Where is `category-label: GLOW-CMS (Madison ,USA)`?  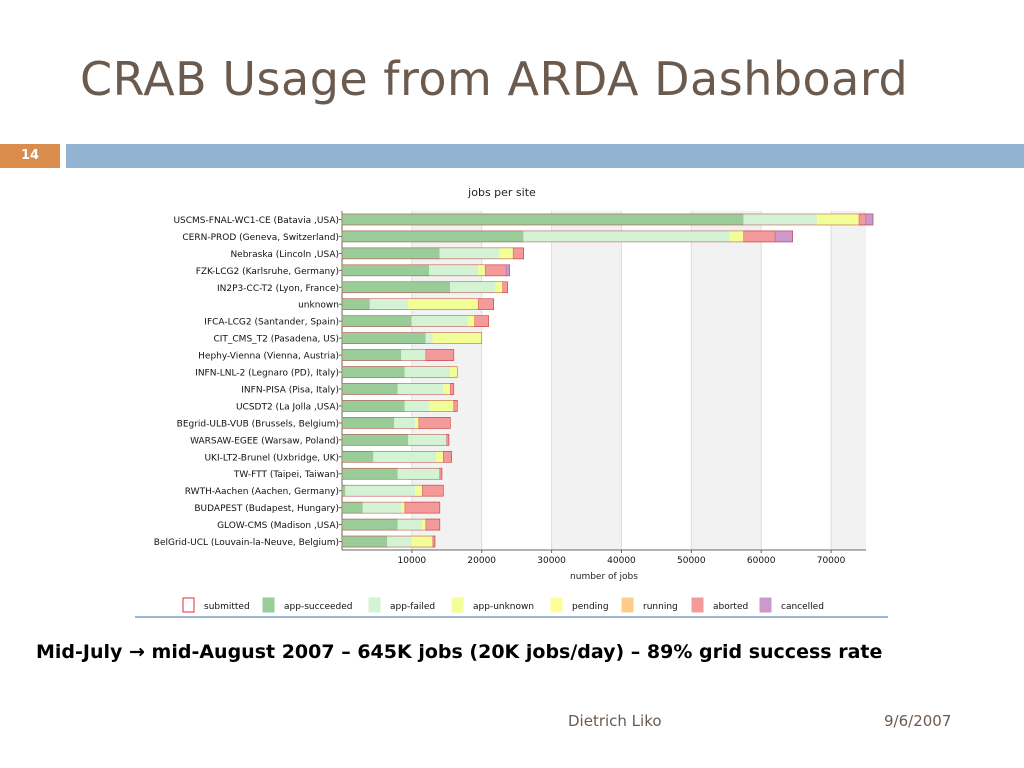 category-label: GLOW-CMS (Madison ,USA) is located at coordinates (278, 526).